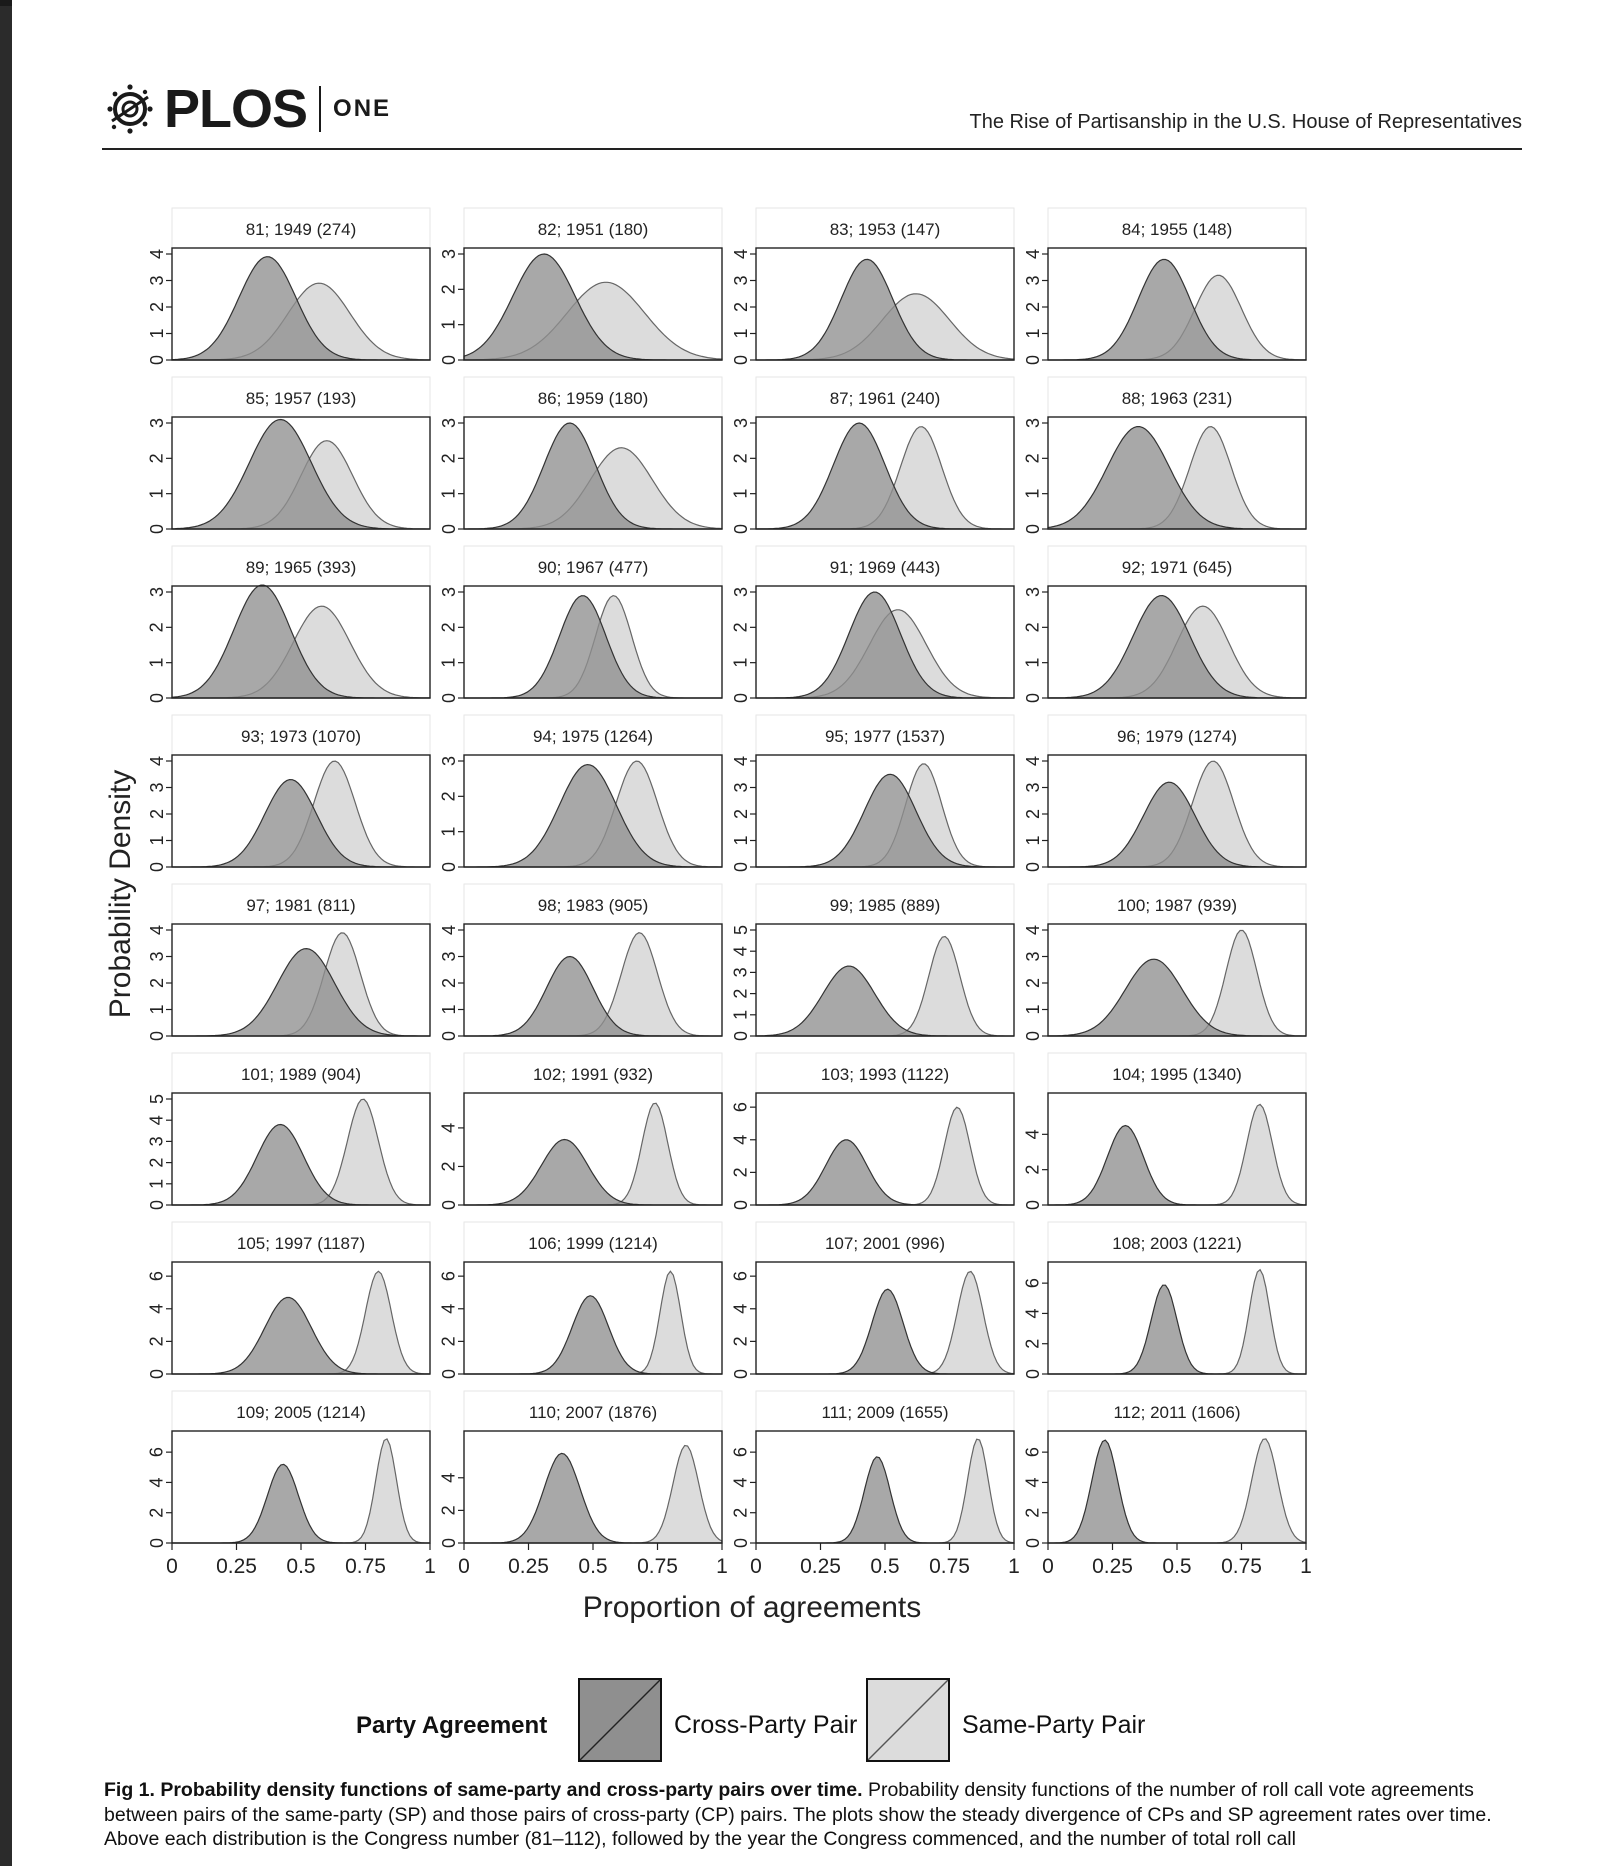 The image size is (1597, 1866). What do you see at coordinates (593, 736) in the screenshot?
I see `panel-title: 94; 1975 (1264)` at bounding box center [593, 736].